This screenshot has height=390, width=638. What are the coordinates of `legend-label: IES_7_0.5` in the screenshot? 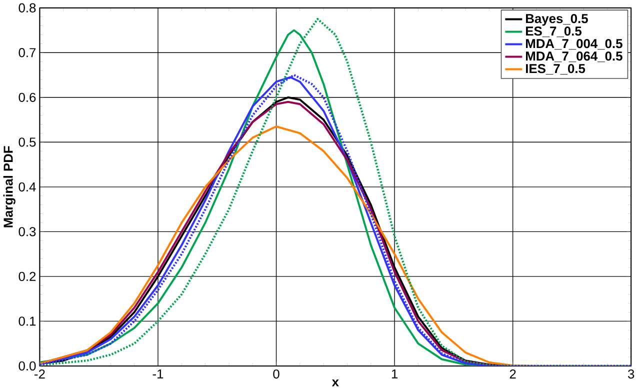 It's located at (556, 69).